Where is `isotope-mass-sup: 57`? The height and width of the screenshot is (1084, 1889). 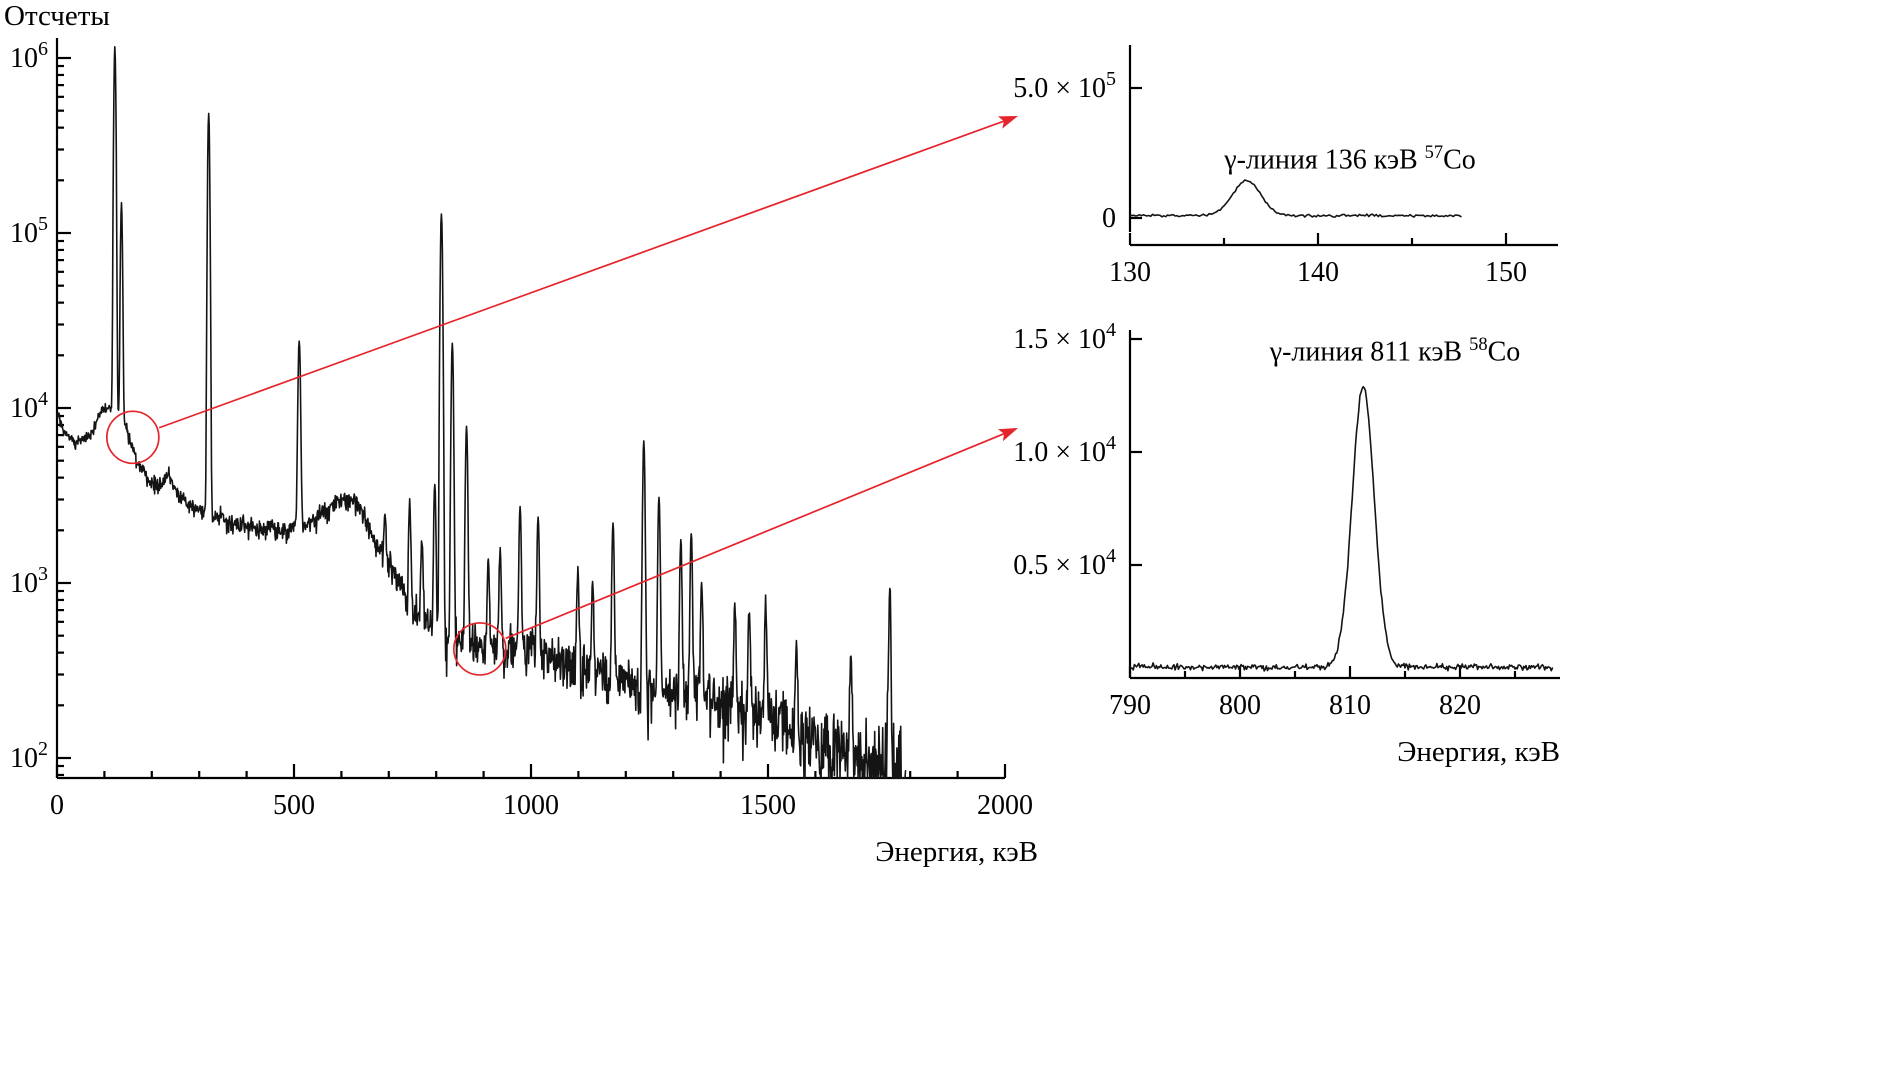 isotope-mass-sup: 57 is located at coordinates (1434, 152).